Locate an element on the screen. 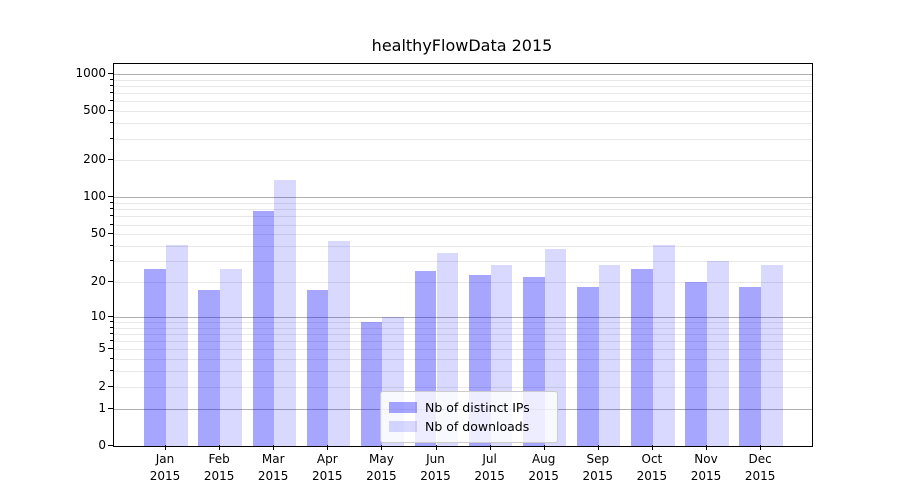 The height and width of the screenshot is (500, 900). legend-item-downloads: Nb of downloads is located at coordinates (468, 426).